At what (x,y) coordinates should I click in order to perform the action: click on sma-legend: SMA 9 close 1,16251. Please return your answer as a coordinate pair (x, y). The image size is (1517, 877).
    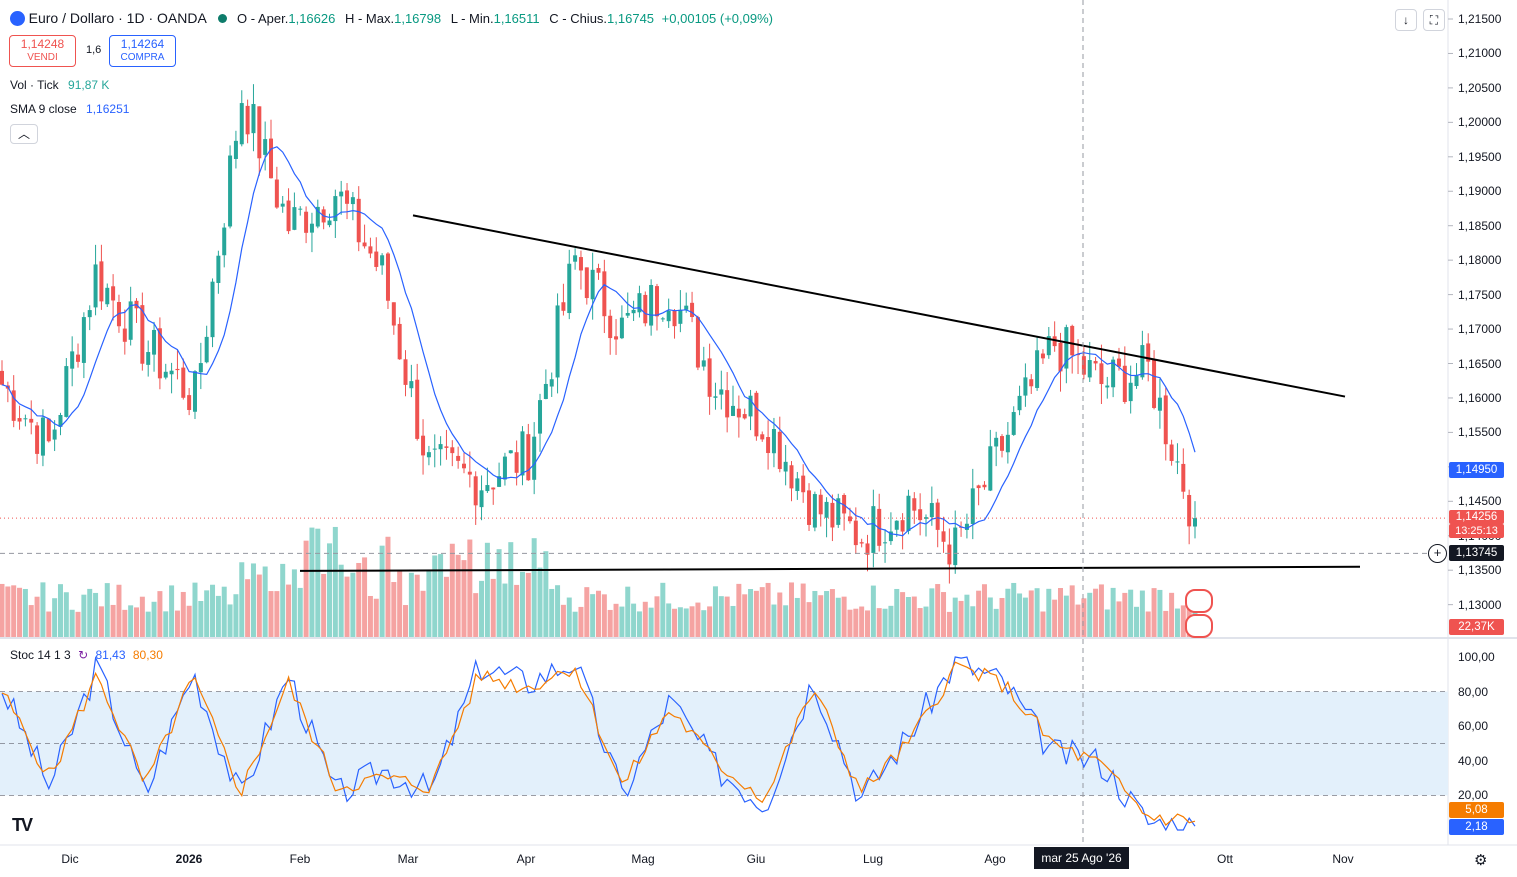
    Looking at the image, I should click on (69, 109).